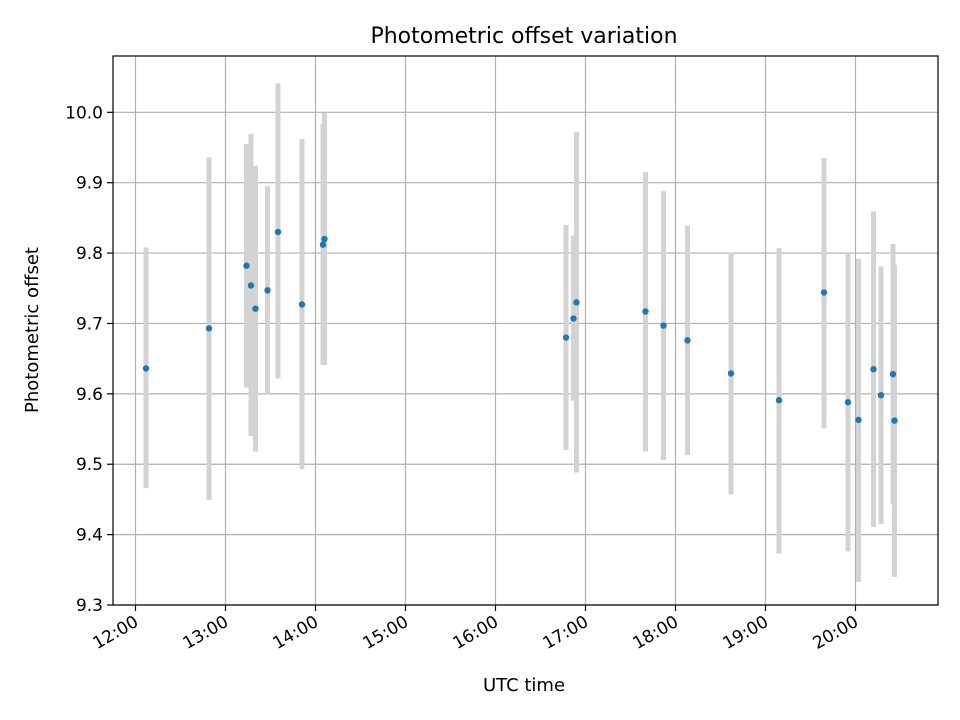 The height and width of the screenshot is (720, 960). I want to click on x-tick-label: 15:00, so click(386, 633).